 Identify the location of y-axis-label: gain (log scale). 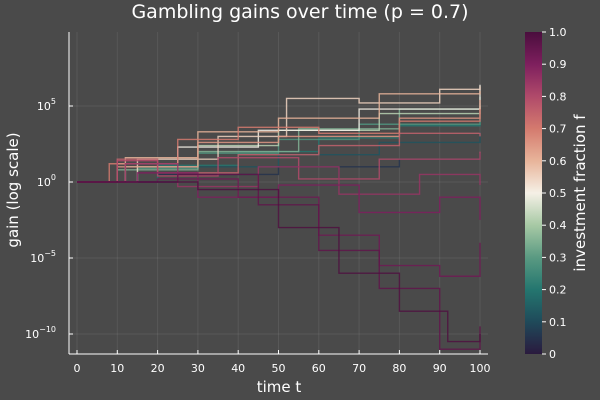
(13, 189).